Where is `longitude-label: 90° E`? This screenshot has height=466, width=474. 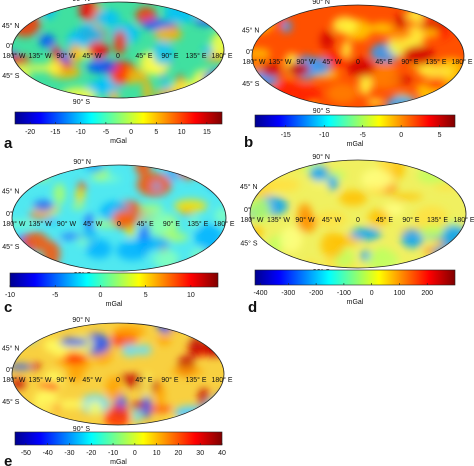 longitude-label: 90° E is located at coordinates (170, 380).